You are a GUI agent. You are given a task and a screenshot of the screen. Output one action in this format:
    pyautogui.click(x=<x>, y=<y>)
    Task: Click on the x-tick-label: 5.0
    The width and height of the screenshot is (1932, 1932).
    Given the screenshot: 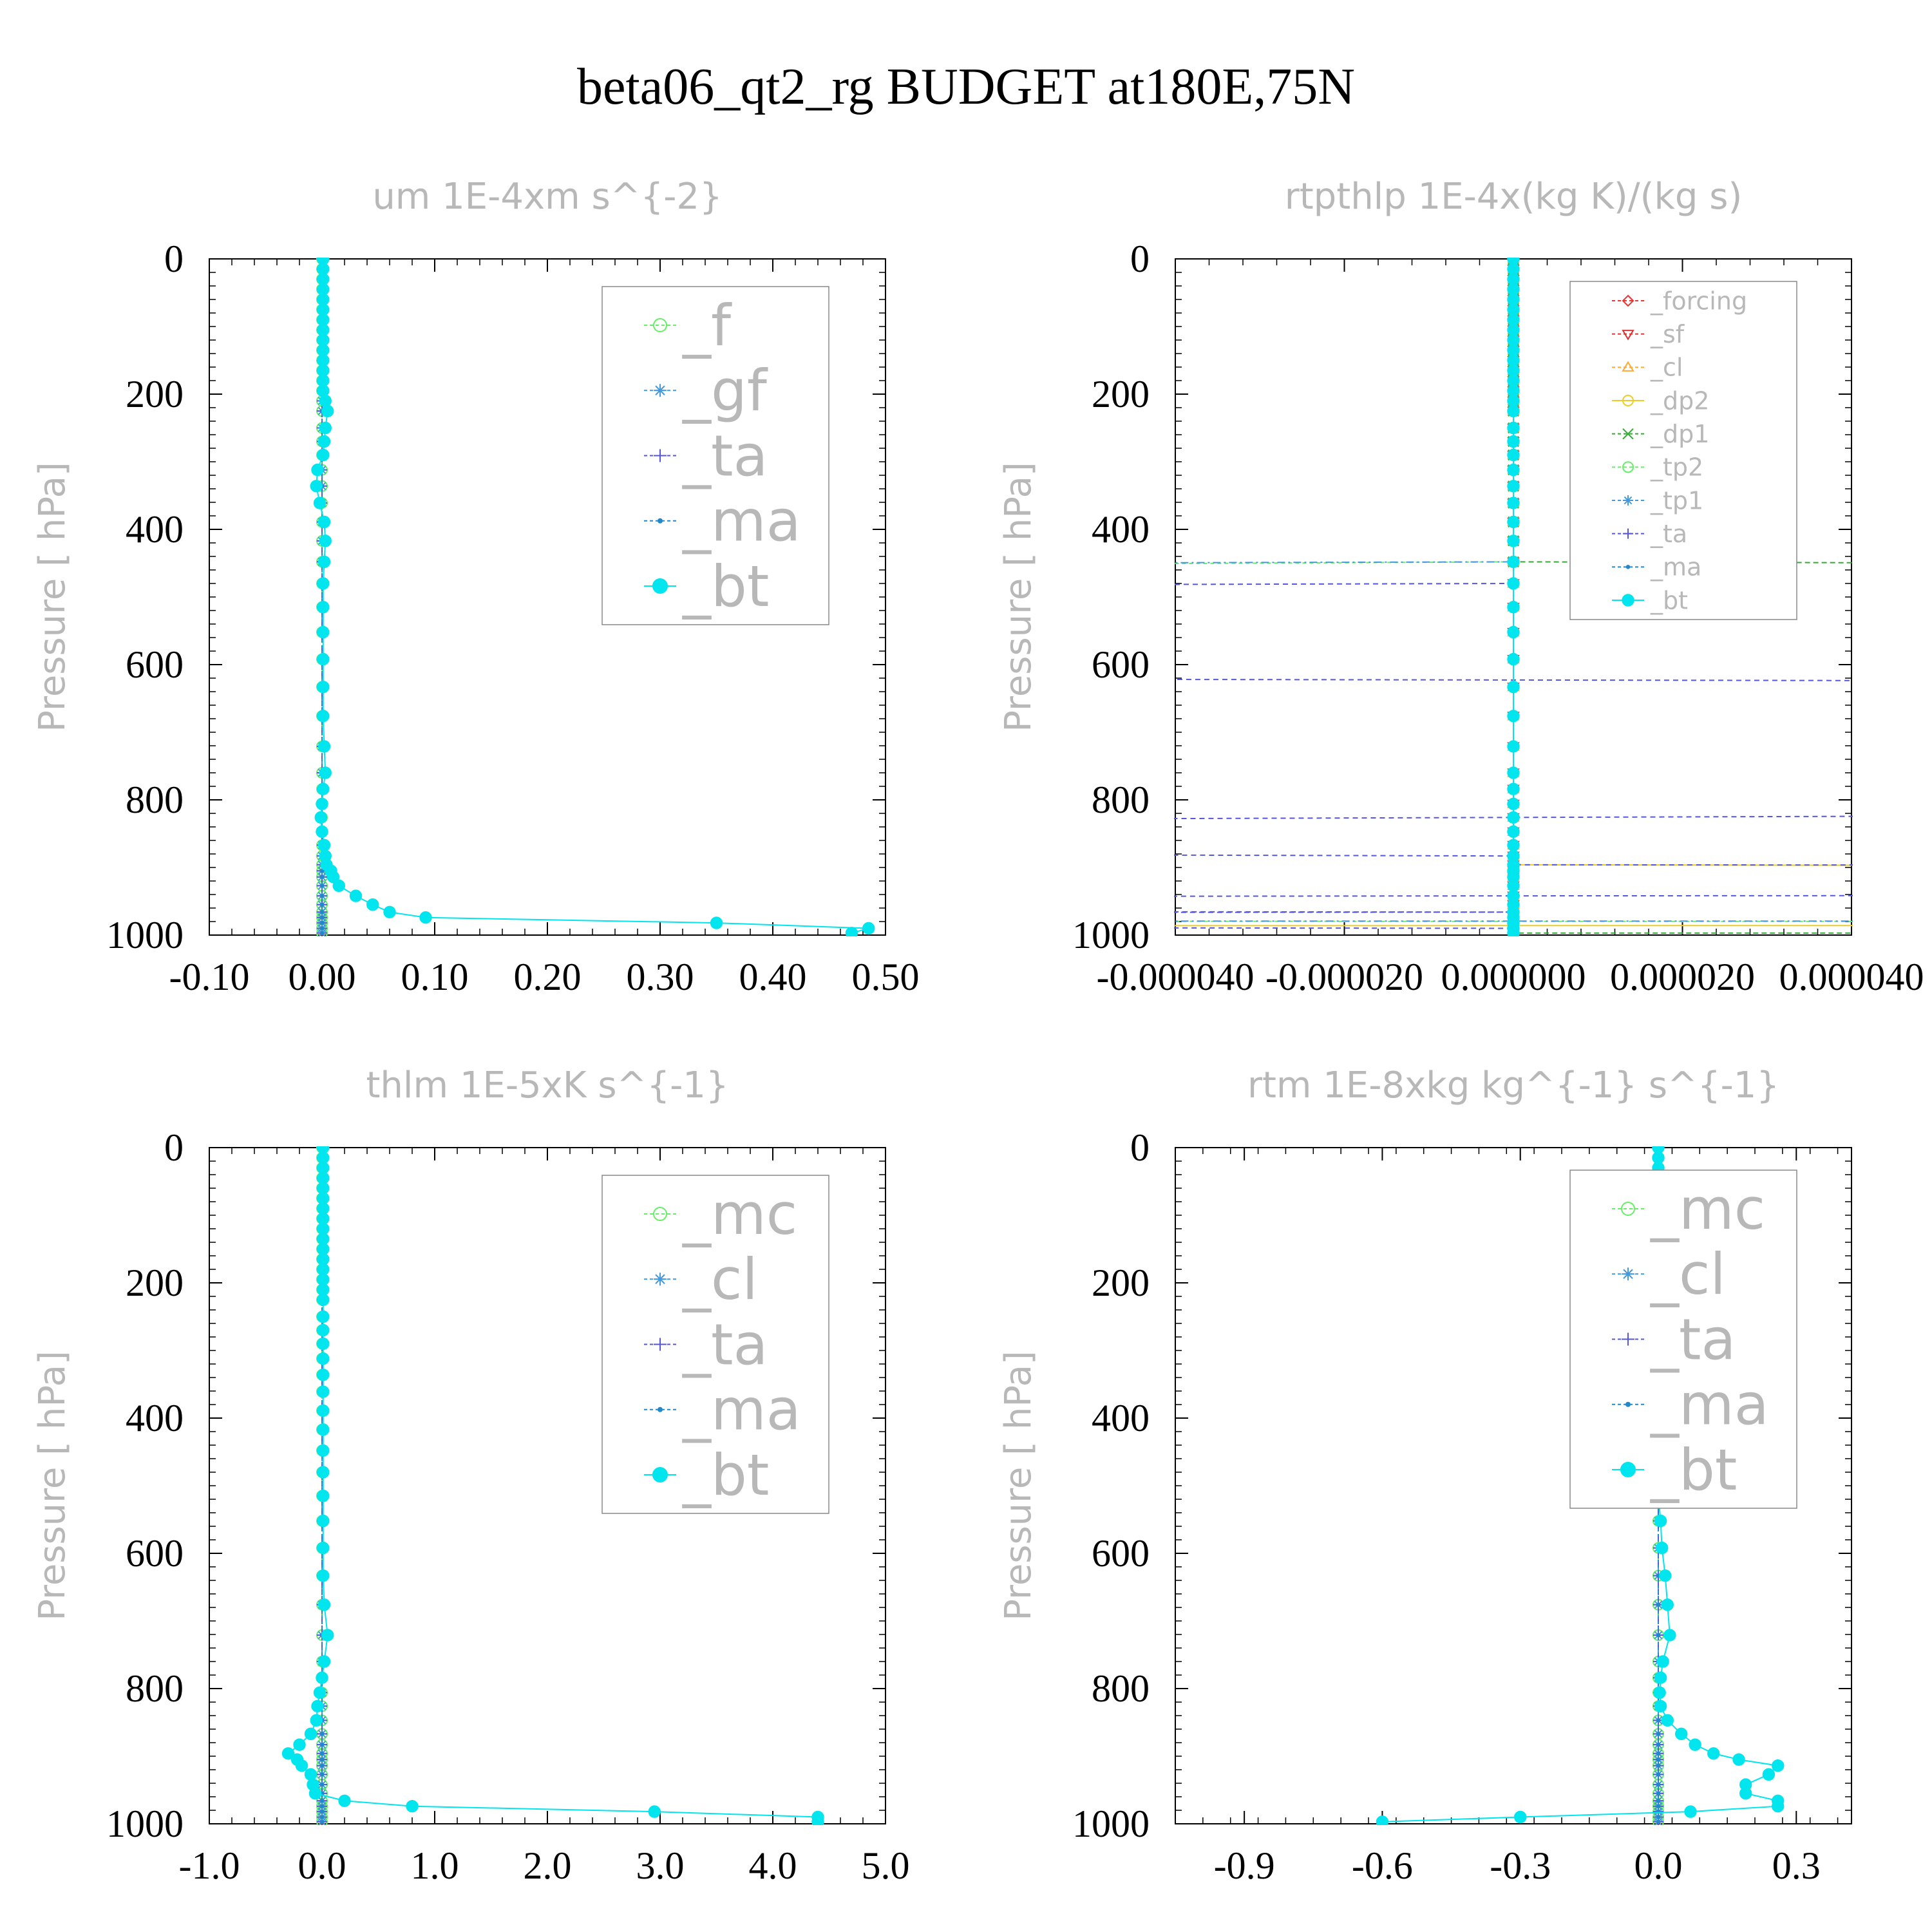 What is the action you would take?
    pyautogui.click(x=886, y=1865)
    